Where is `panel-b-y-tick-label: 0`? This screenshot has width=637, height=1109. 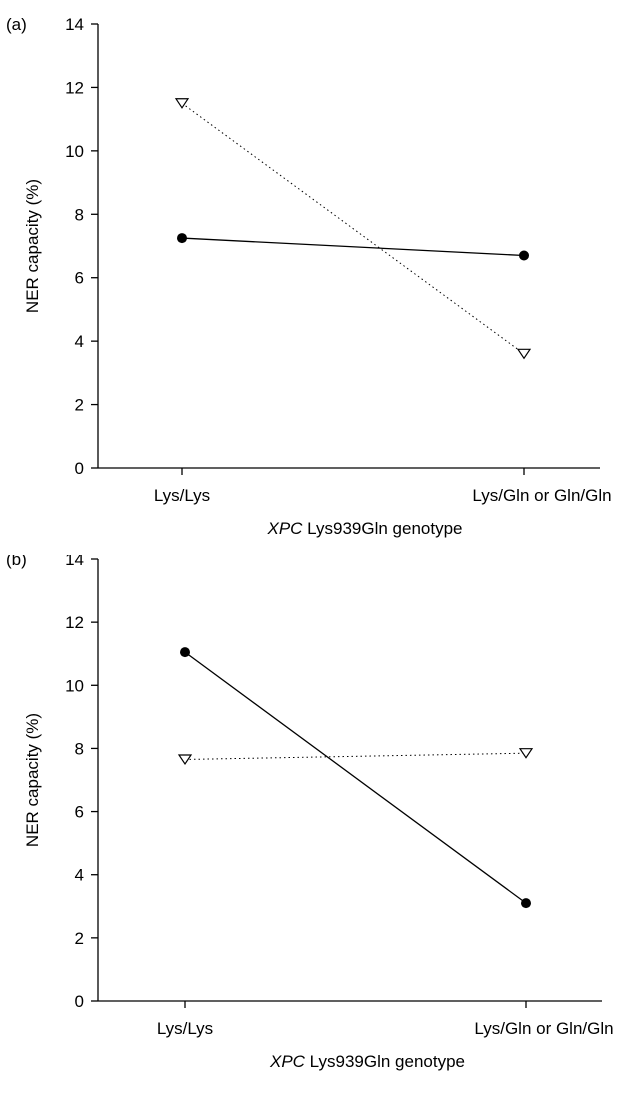
panel-b-y-tick-label: 0 is located at coordinates (79, 1001).